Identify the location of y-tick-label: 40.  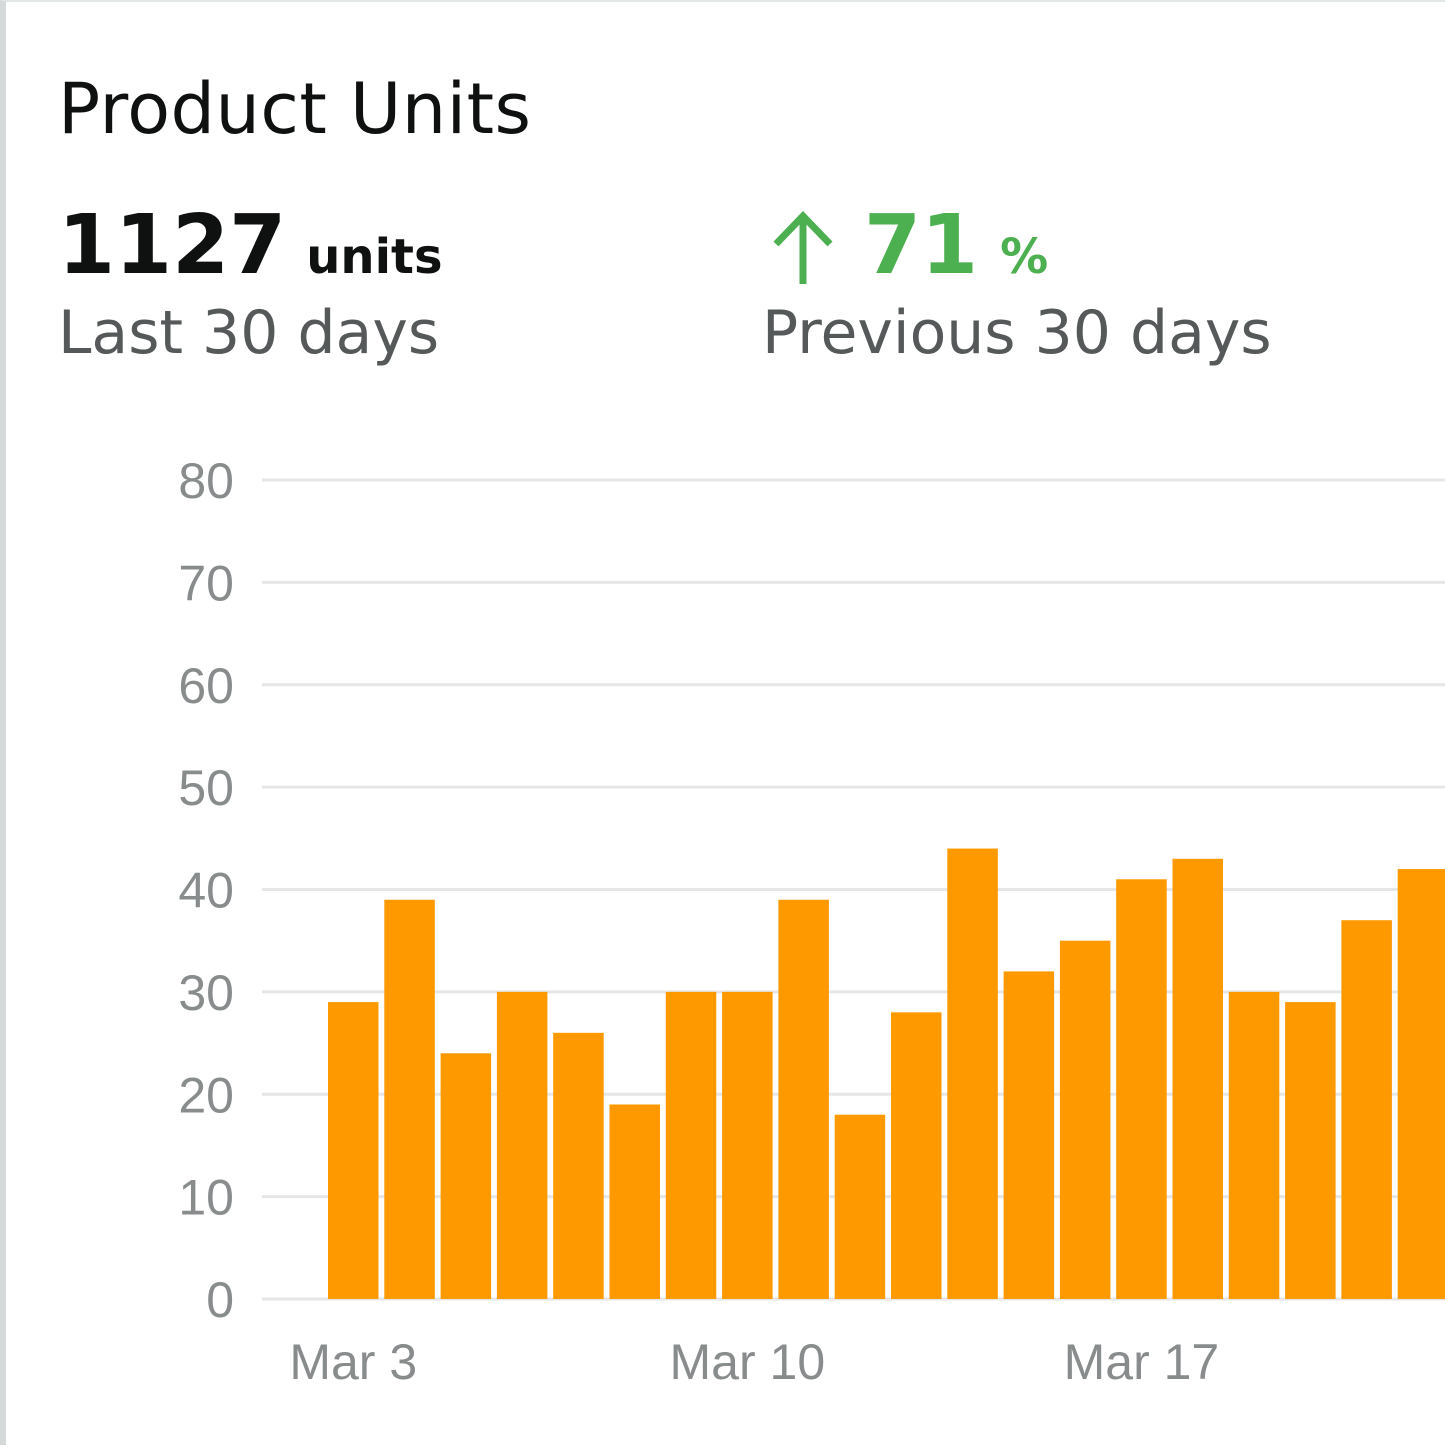
(206, 891).